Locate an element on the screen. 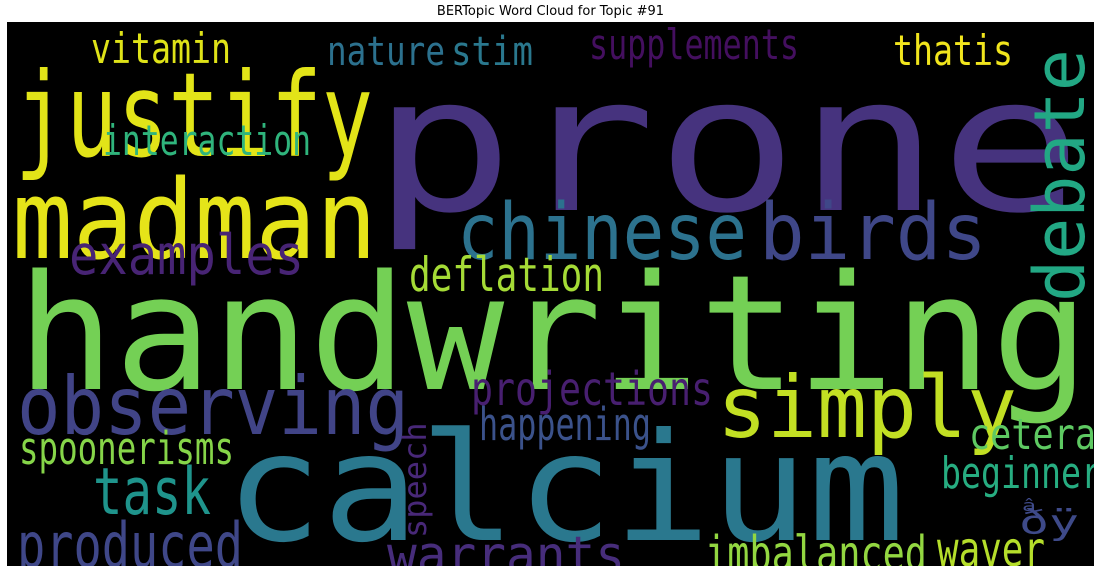 This screenshot has width=1101, height=574. word-observing: observing is located at coordinates (213, 406).